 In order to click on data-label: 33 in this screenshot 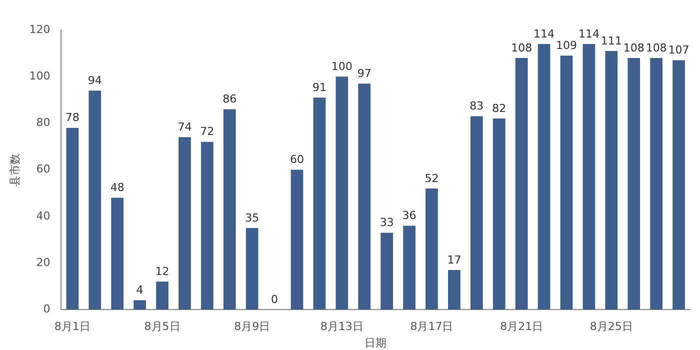, I will do `click(387, 223)`.